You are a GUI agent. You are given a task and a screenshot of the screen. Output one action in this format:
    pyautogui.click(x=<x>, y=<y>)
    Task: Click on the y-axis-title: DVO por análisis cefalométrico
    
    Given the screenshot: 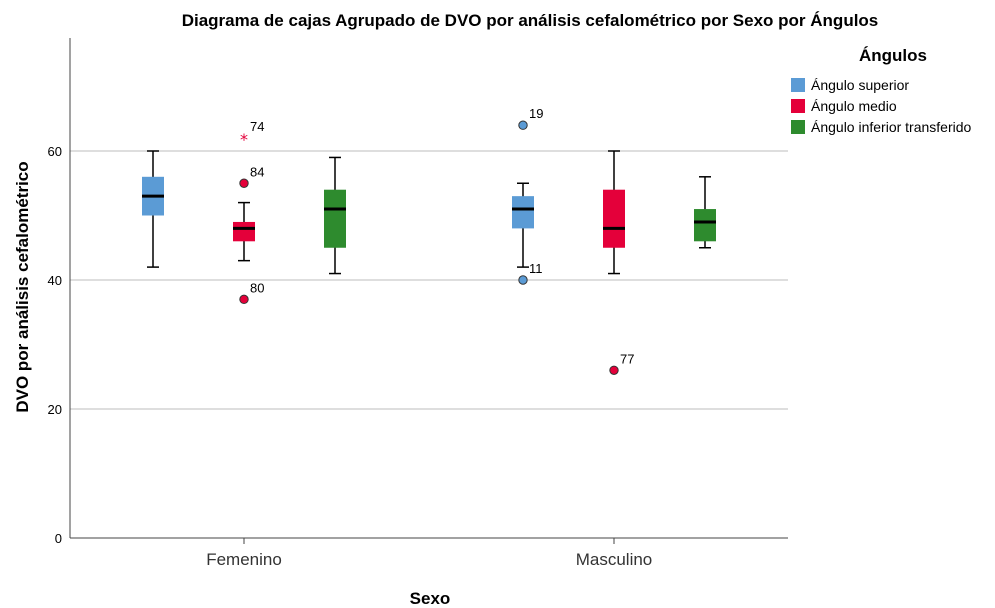 What is the action you would take?
    pyautogui.click(x=22, y=286)
    